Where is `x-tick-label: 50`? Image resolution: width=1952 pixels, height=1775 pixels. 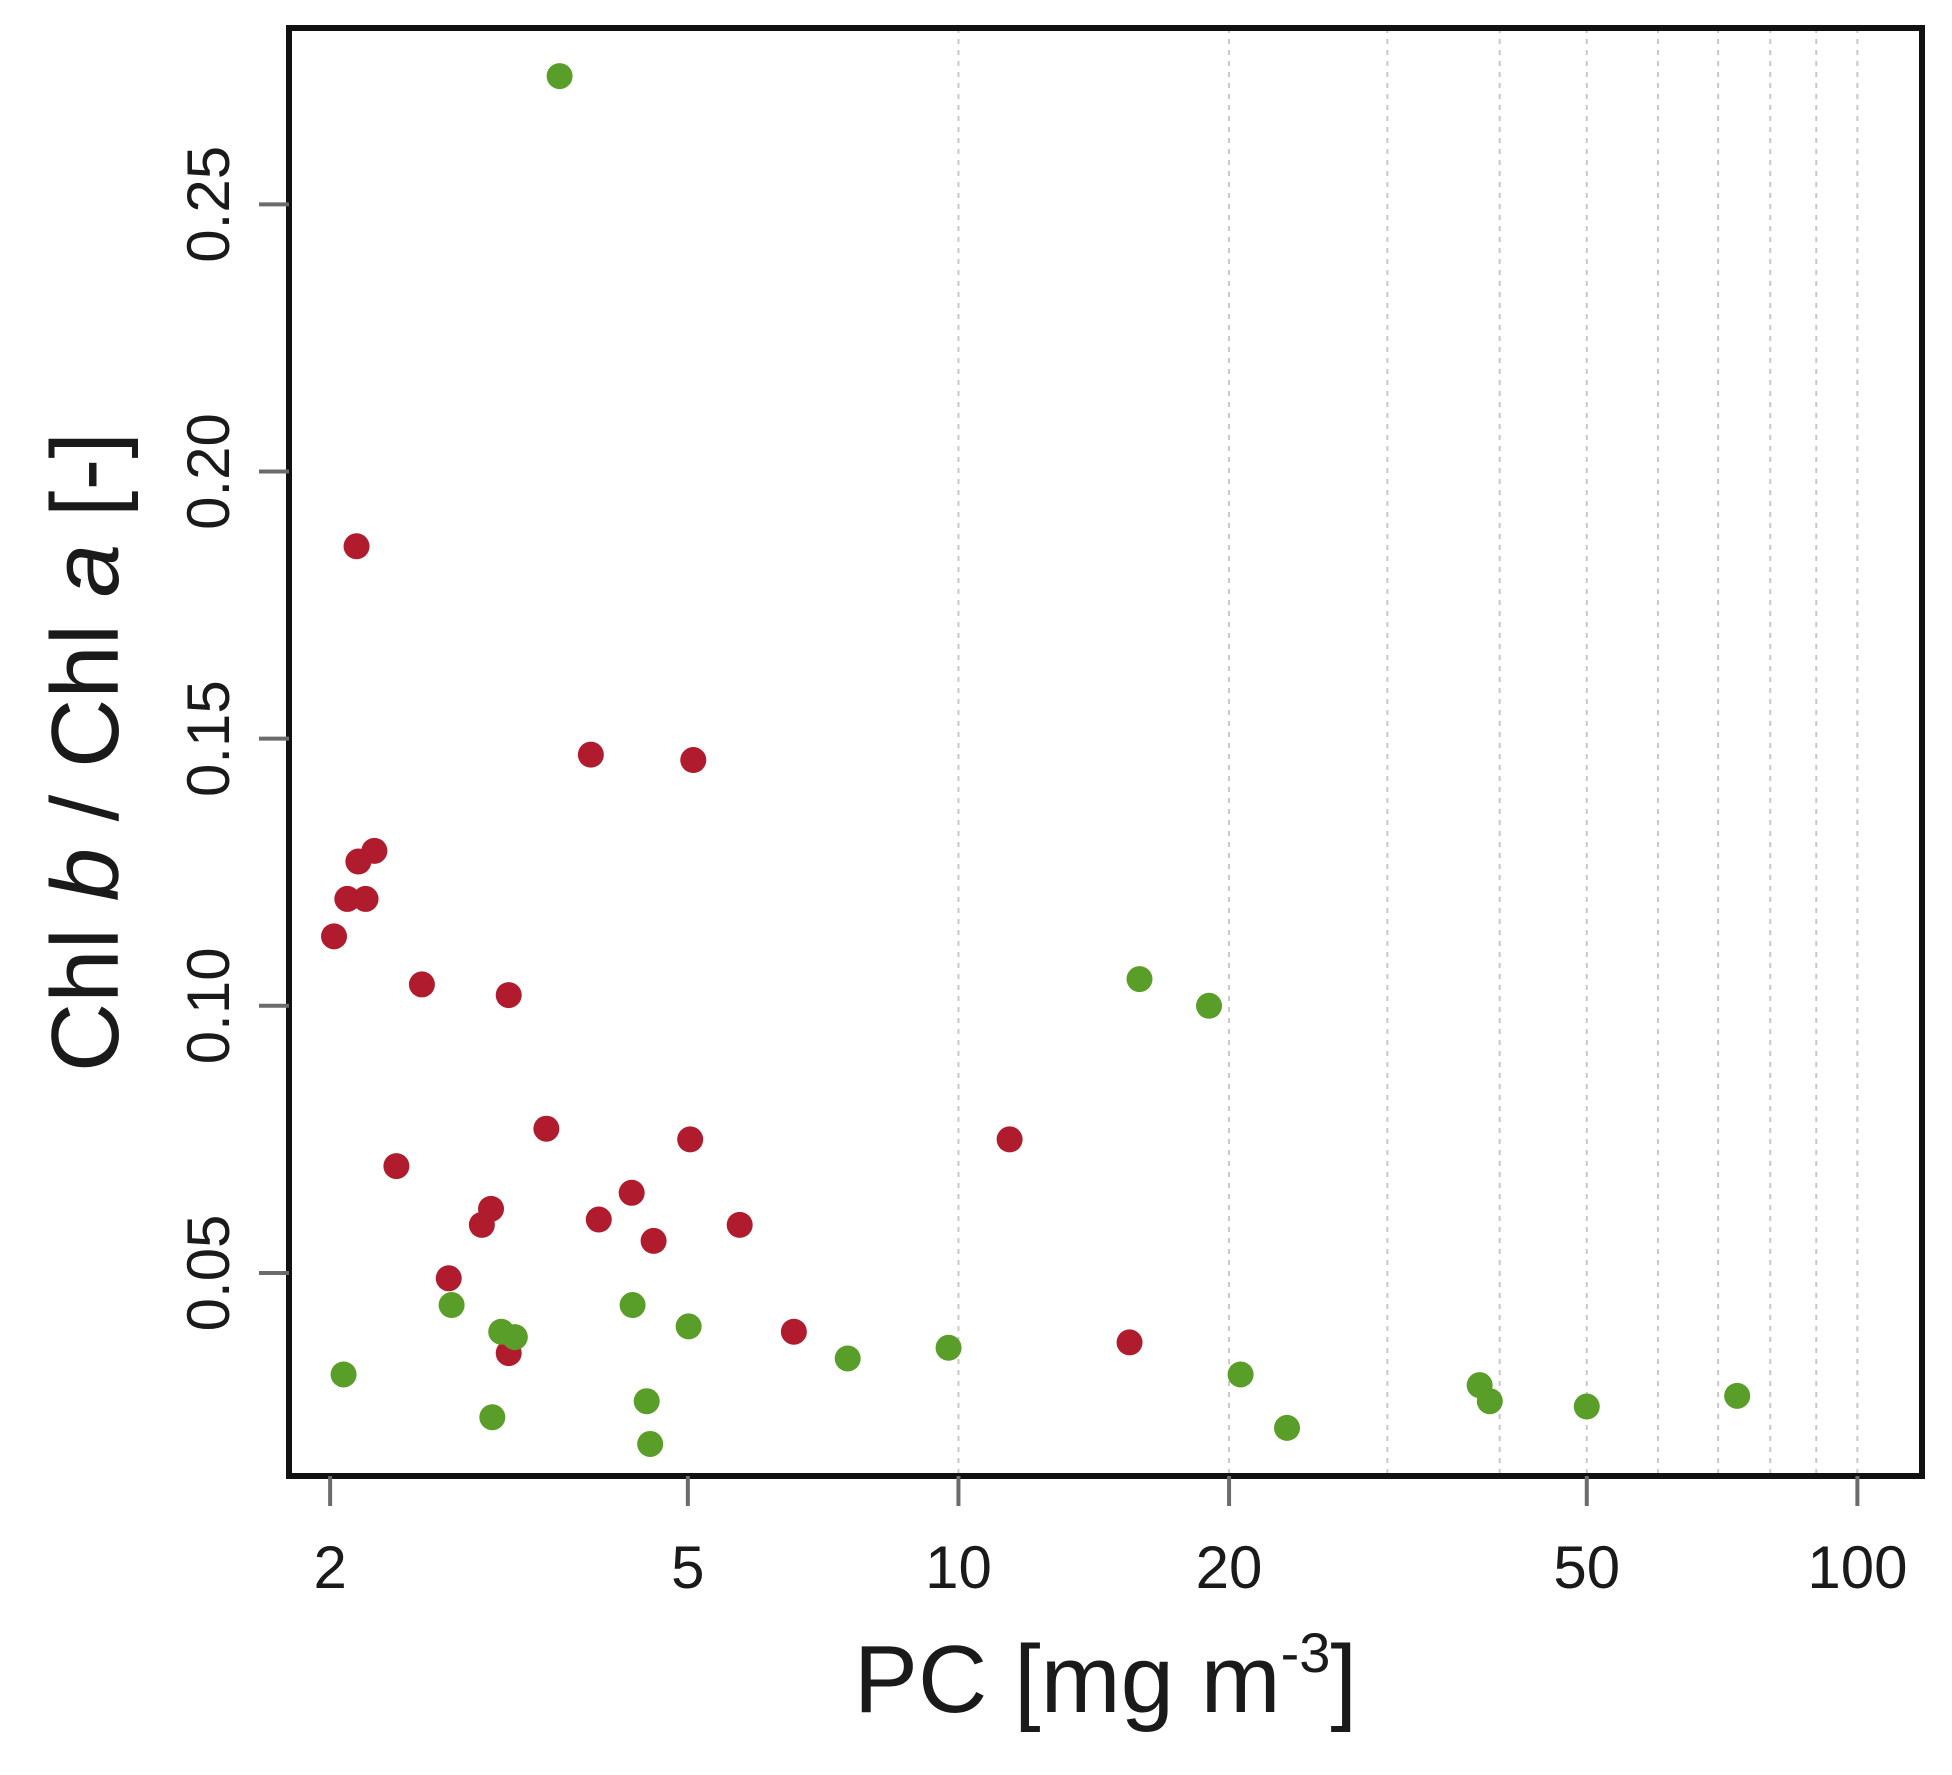
x-tick-label: 50 is located at coordinates (1586, 1567).